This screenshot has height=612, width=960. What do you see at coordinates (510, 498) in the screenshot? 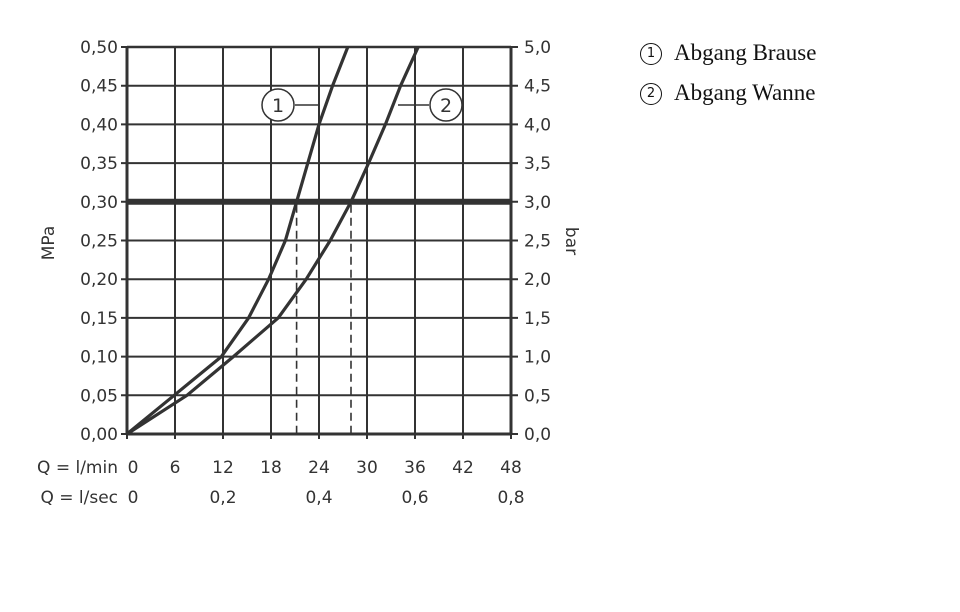
I see `x-tick-label: 0,8` at bounding box center [510, 498].